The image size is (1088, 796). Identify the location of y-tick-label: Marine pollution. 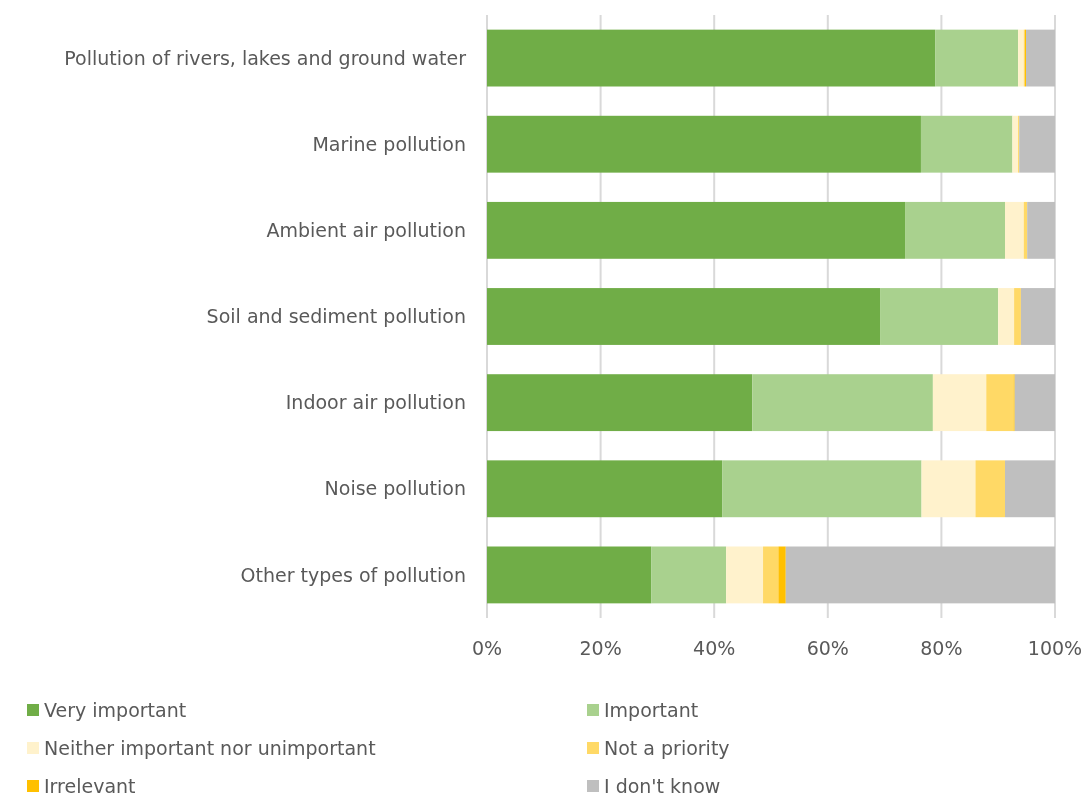
(389, 143).